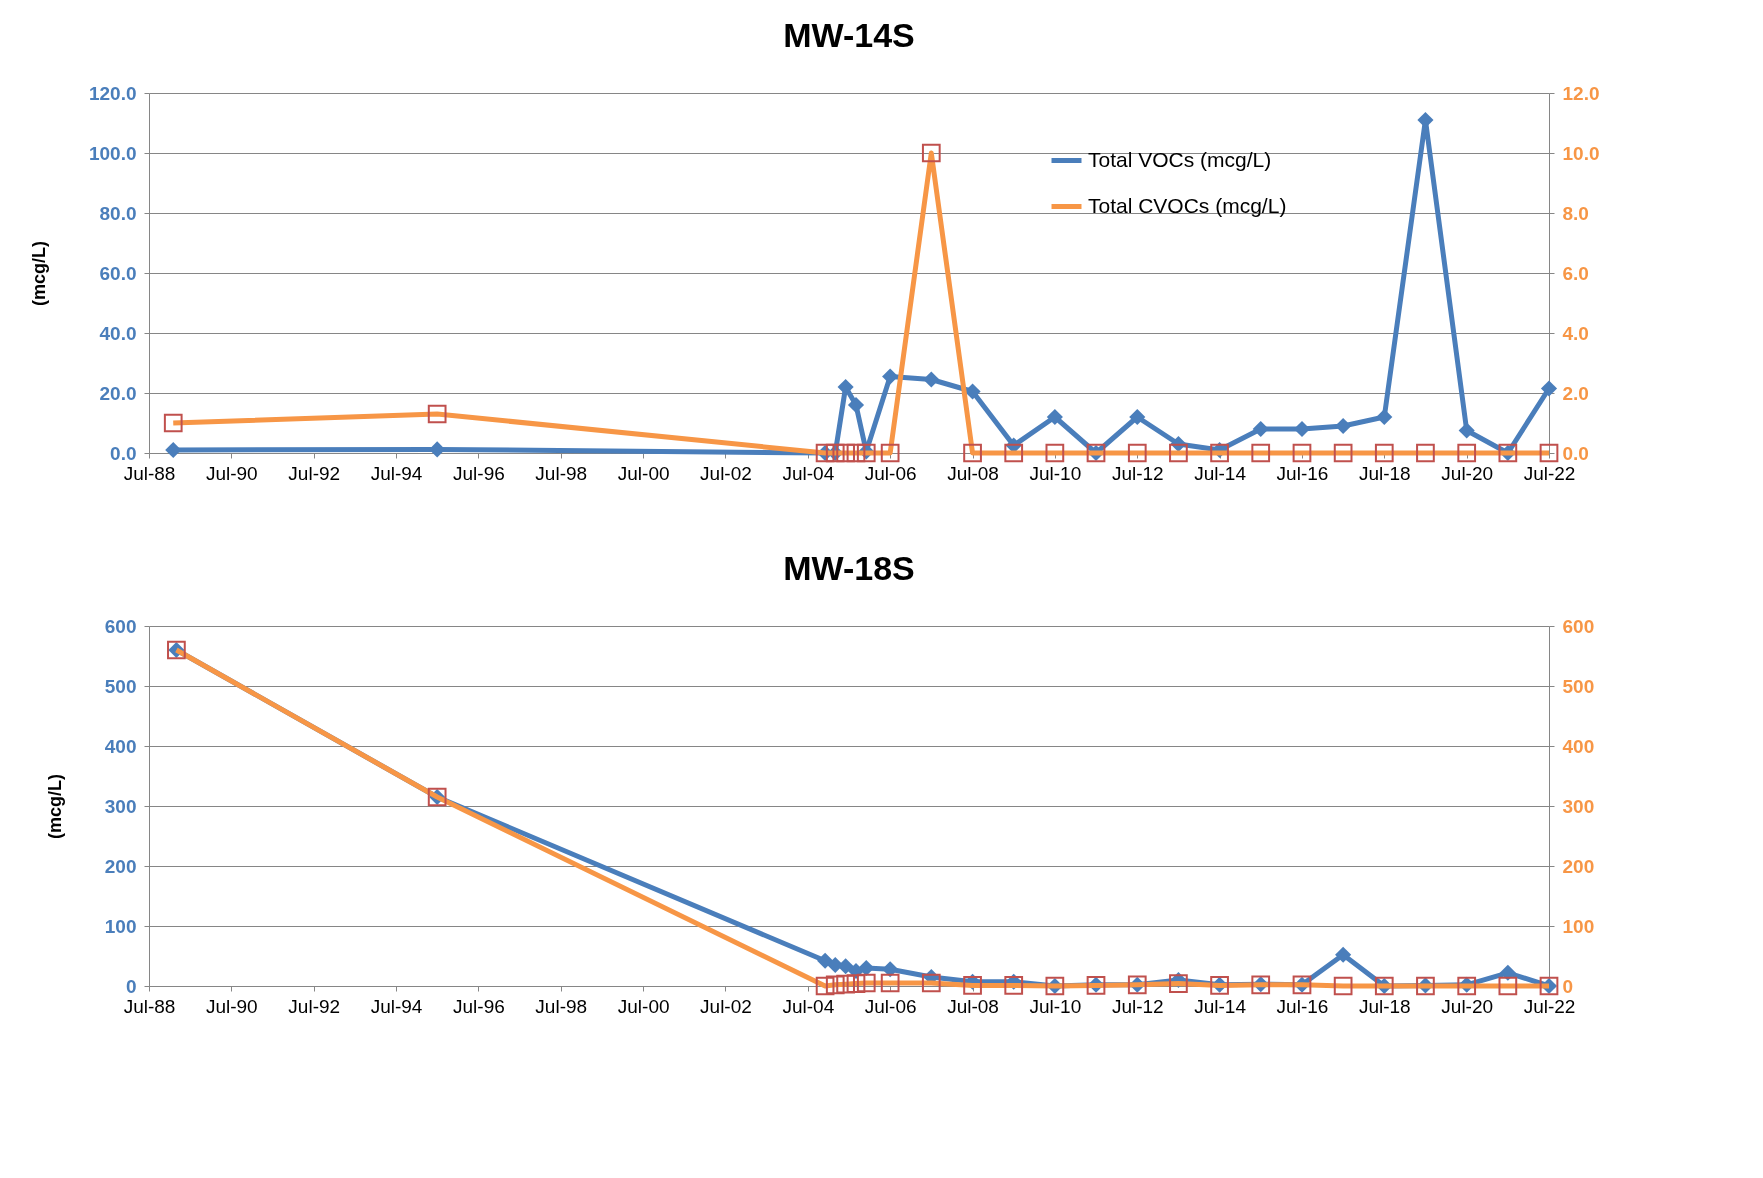  I want to click on y-tick-label: 500, so click(120, 686).